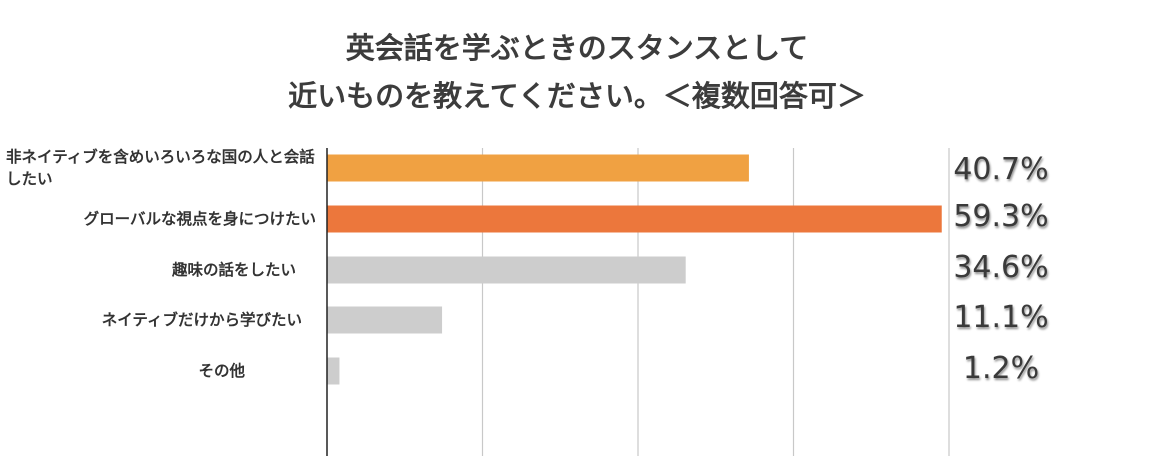 The width and height of the screenshot is (1154, 468). What do you see at coordinates (1001, 267) in the screenshot?
I see `value-label-2: 34.6%` at bounding box center [1001, 267].